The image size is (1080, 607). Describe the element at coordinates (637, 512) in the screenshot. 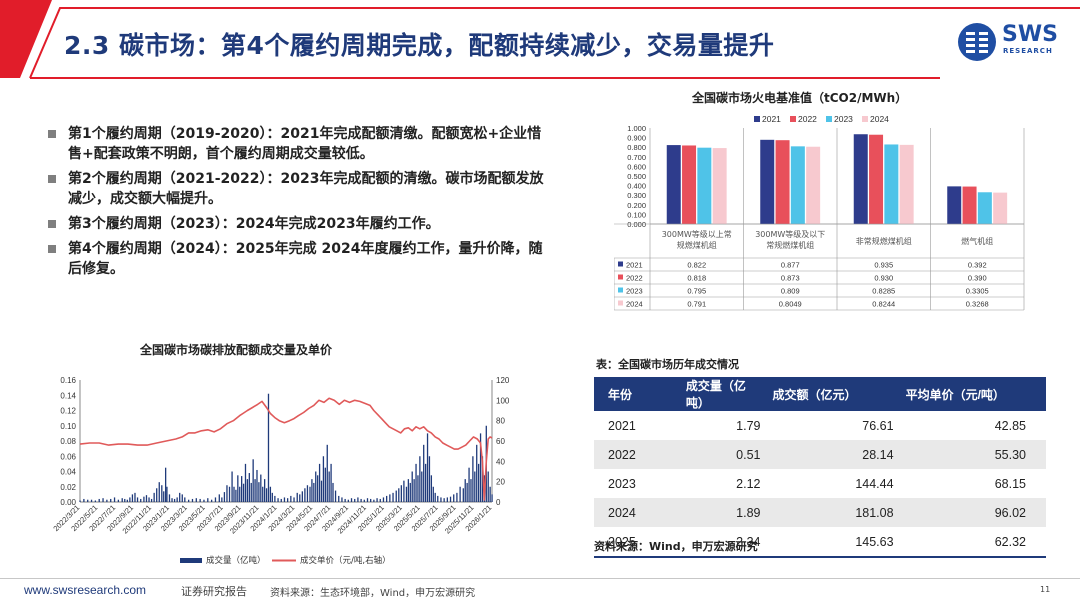

I see `table-cell: 2024` at that location.